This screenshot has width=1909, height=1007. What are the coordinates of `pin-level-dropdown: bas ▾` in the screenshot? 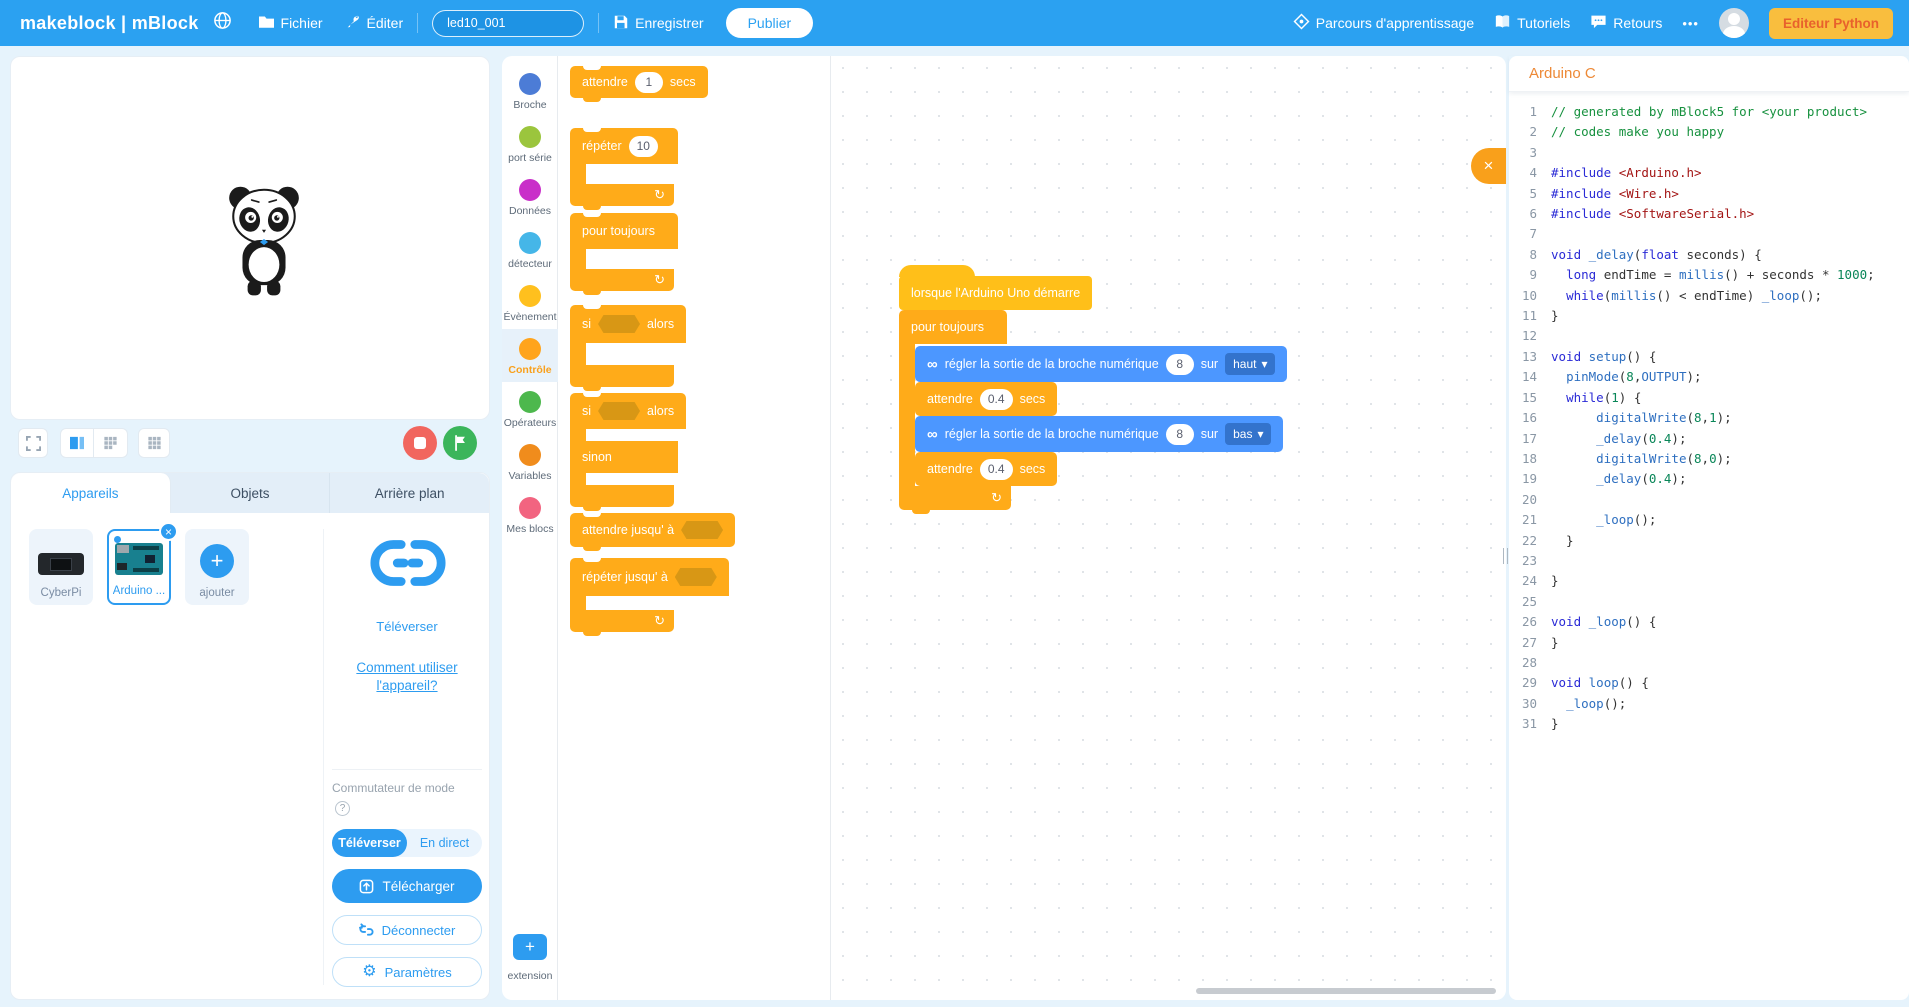 It's located at (1248, 434).